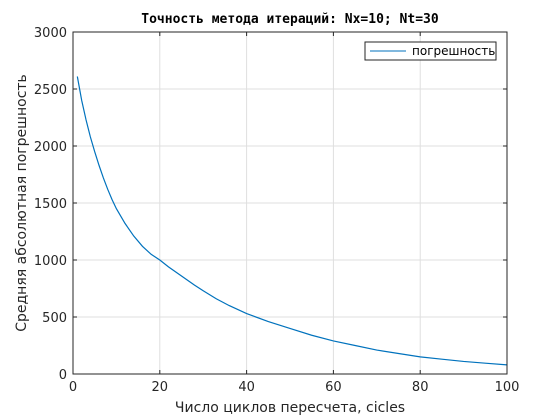  What do you see at coordinates (453, 51) in the screenshot?
I see `legend-label: погрешность` at bounding box center [453, 51].